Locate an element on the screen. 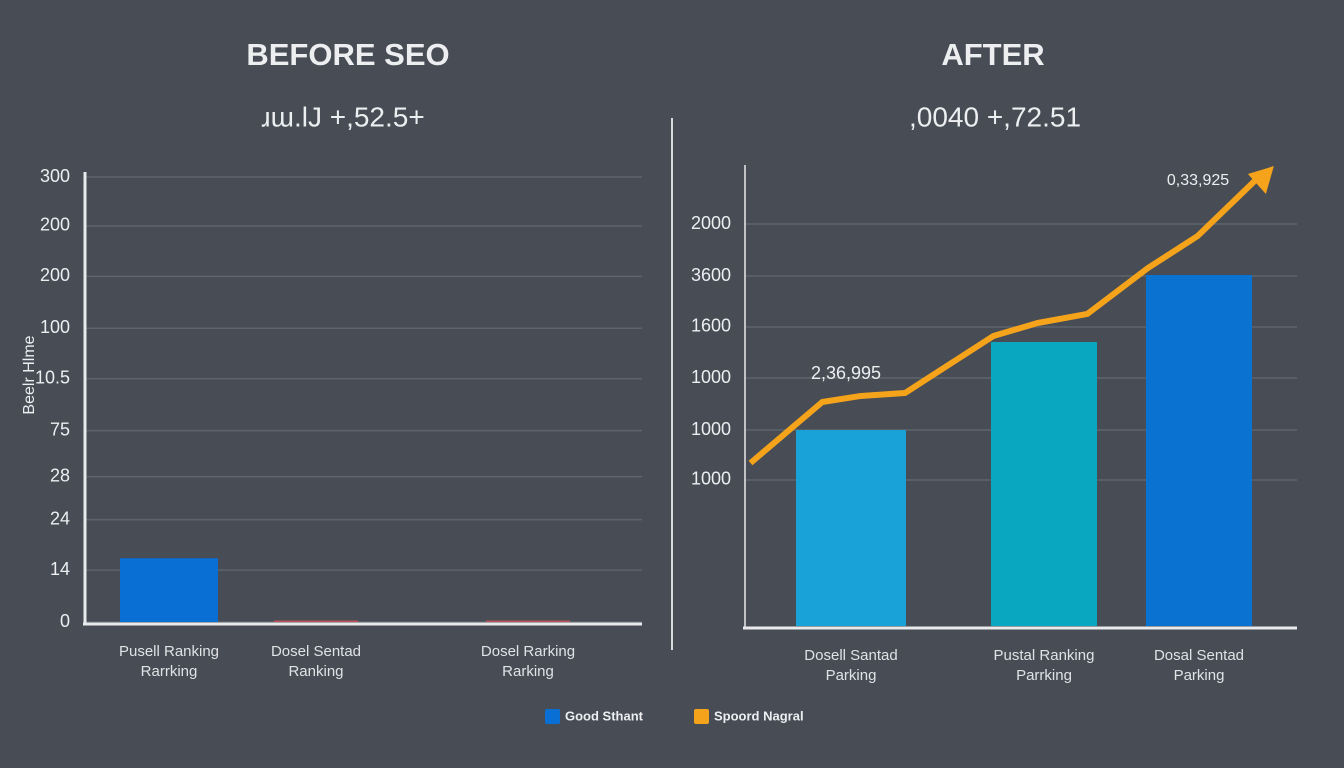 The width and height of the screenshot is (1344, 768). chart-subtitle: ,0040 +,72.51 is located at coordinates (995, 116).